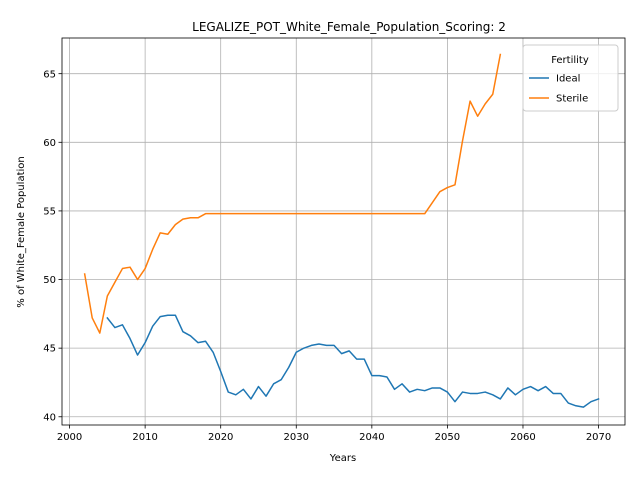  I want to click on legend-label-ideal: Ideal, so click(568, 79).